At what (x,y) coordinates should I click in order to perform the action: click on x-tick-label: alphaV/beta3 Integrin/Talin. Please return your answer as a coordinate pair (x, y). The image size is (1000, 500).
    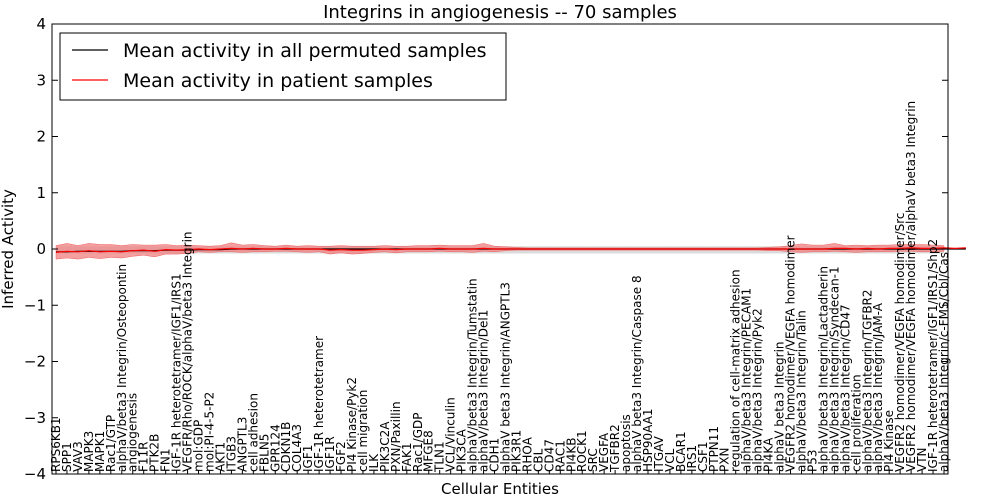
    Looking at the image, I should click on (802, 391).